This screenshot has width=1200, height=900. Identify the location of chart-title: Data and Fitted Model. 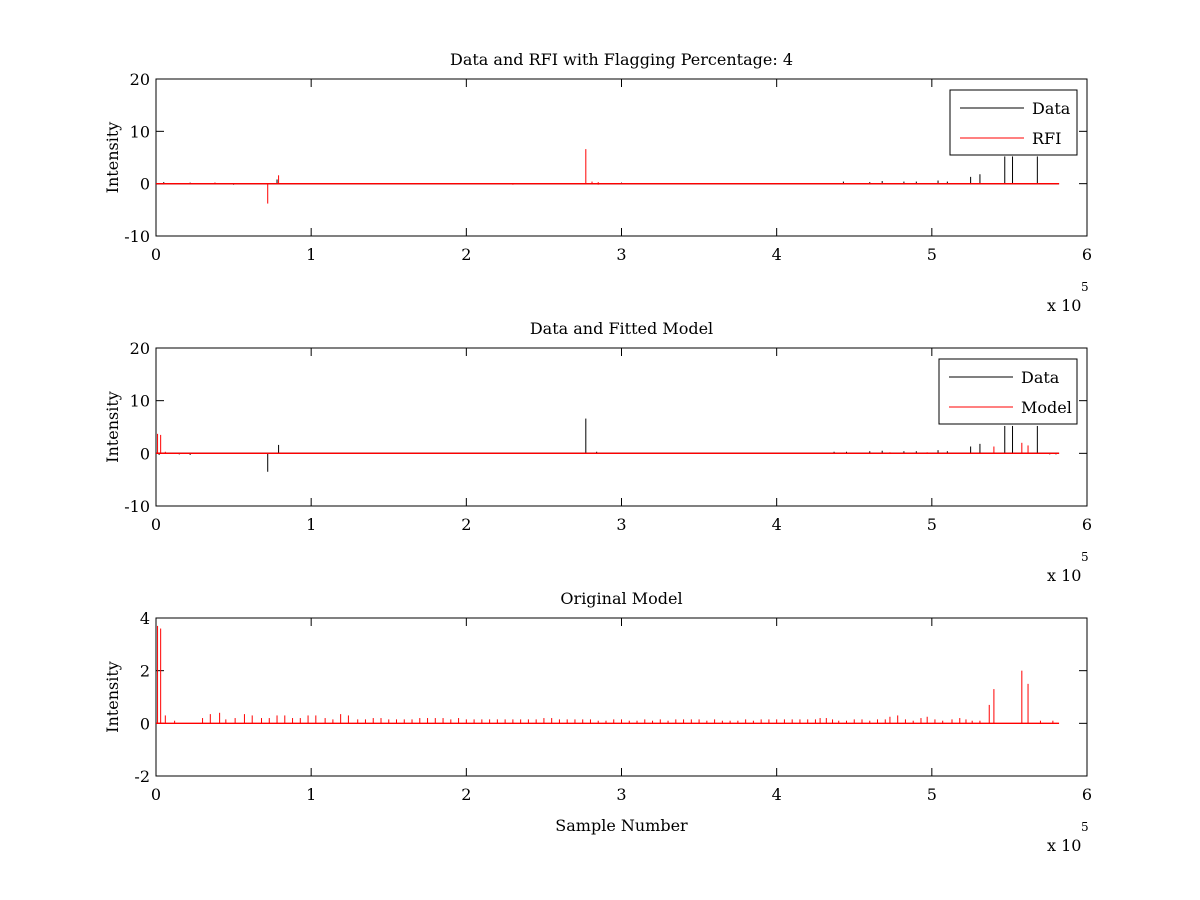
(621, 328).